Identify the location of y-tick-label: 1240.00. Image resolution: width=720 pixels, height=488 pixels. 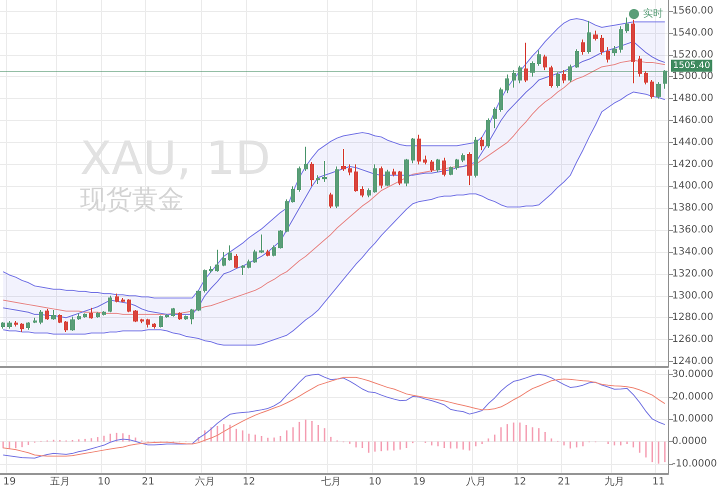
(693, 362).